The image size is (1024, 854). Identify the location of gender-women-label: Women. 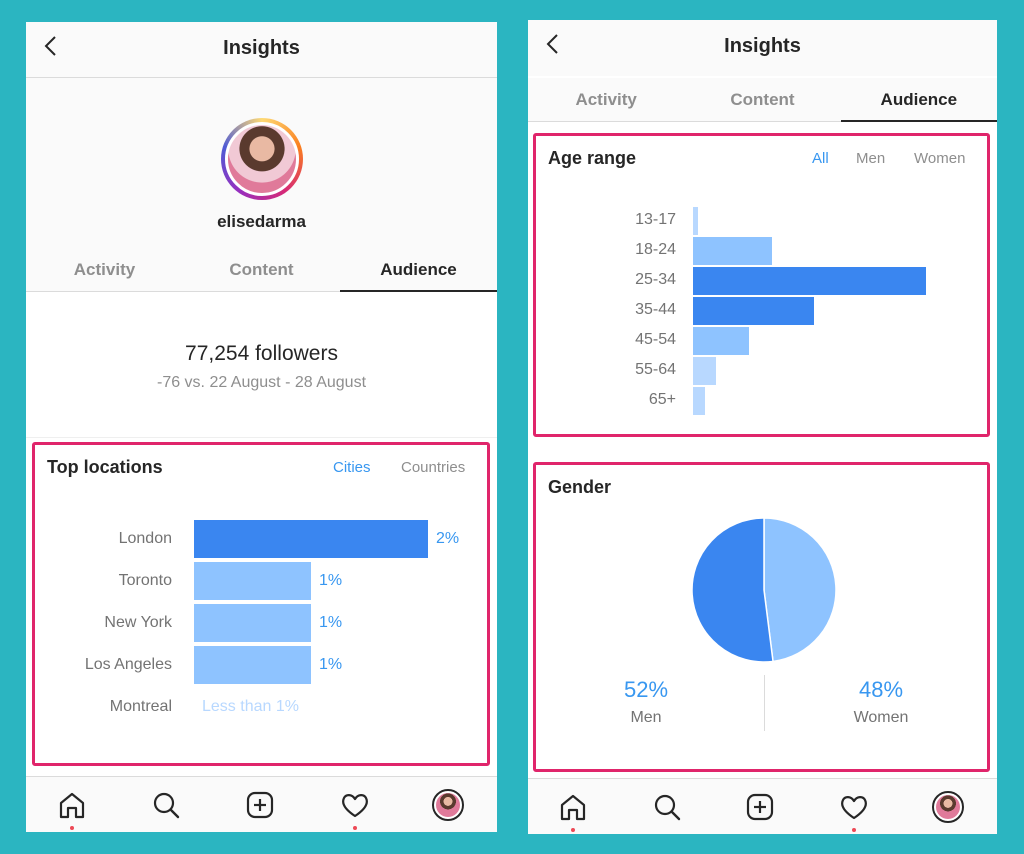
(881, 717).